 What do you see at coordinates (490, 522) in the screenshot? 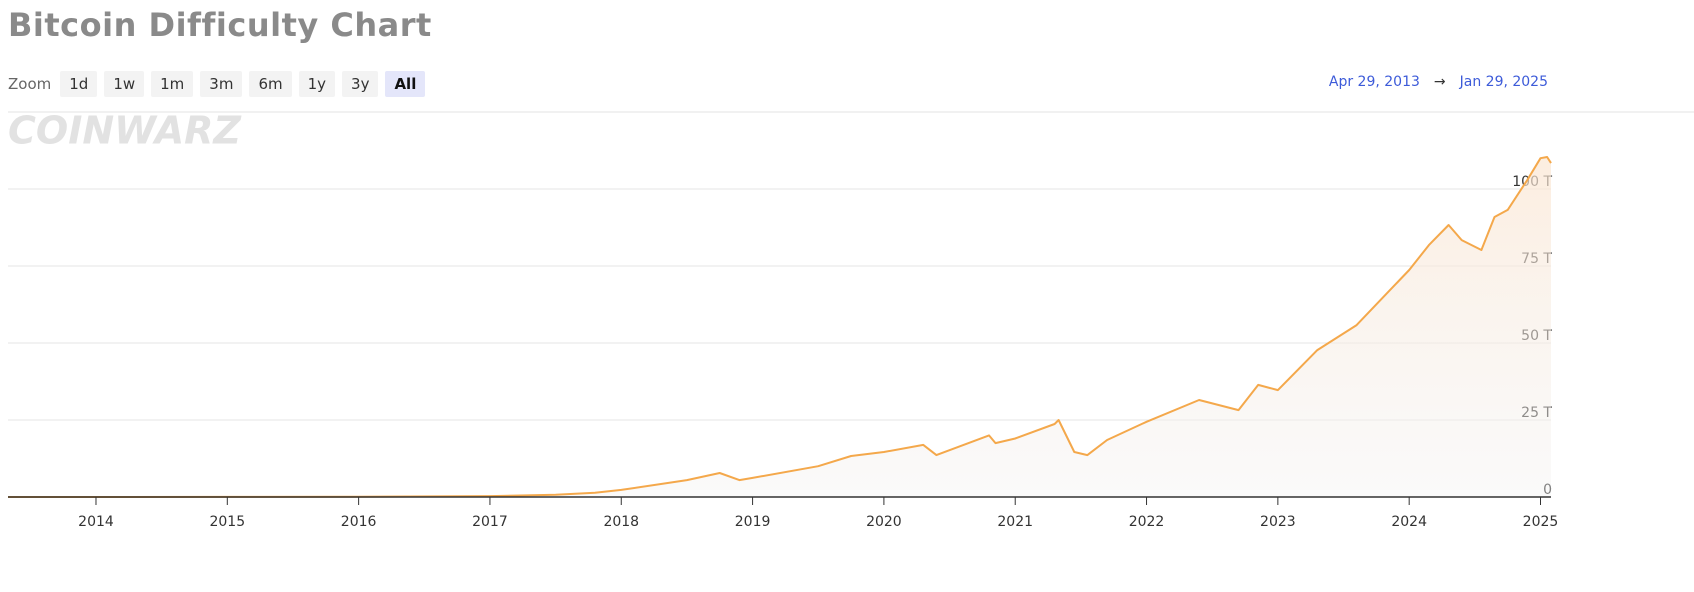
I see `x-tick-label: 2017` at bounding box center [490, 522].